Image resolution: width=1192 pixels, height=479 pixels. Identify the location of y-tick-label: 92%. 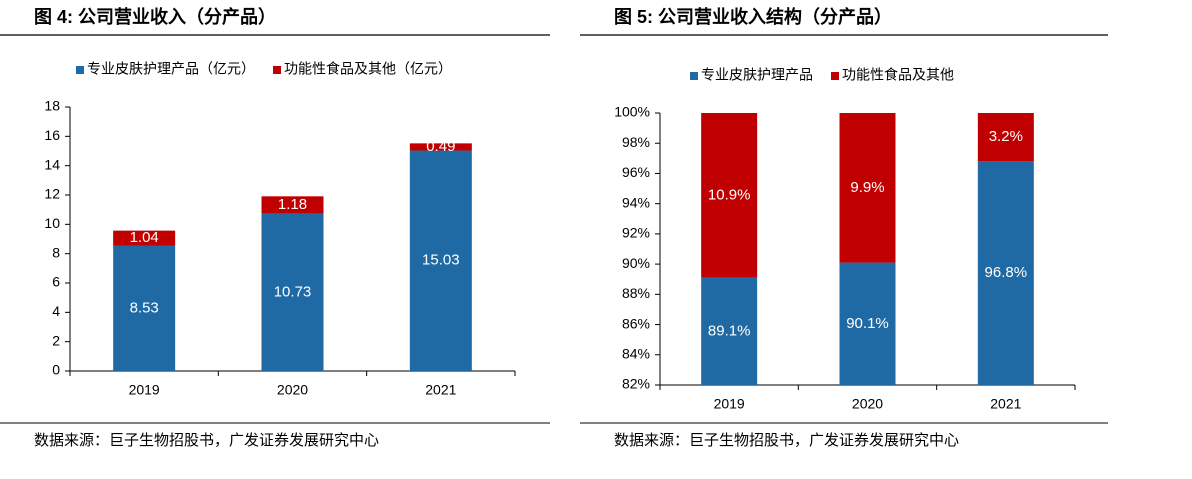
(636, 233).